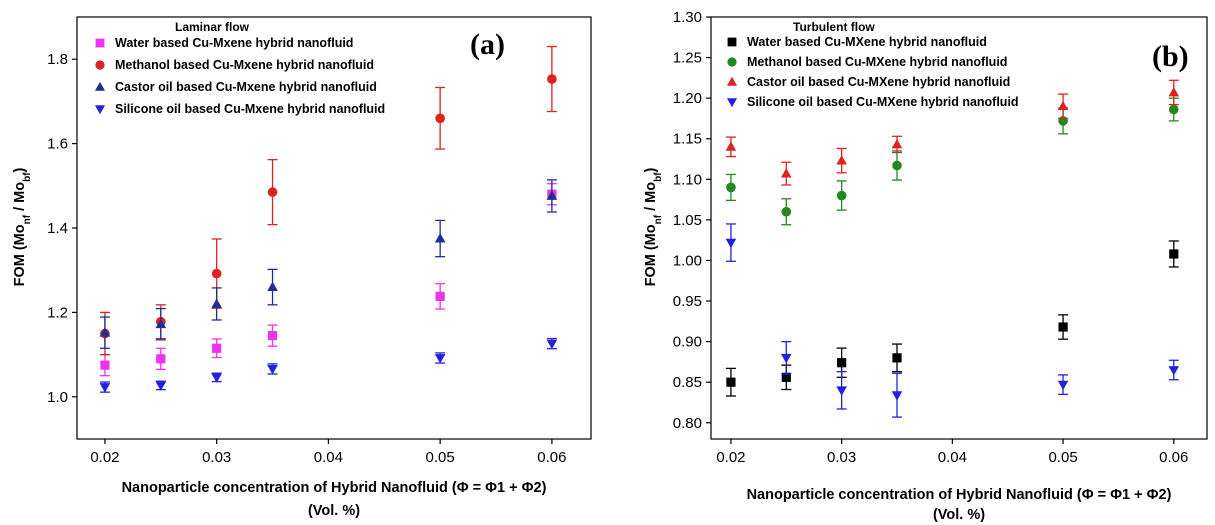  Describe the element at coordinates (440, 457) in the screenshot. I see `x-tick-label: 0.05` at that location.